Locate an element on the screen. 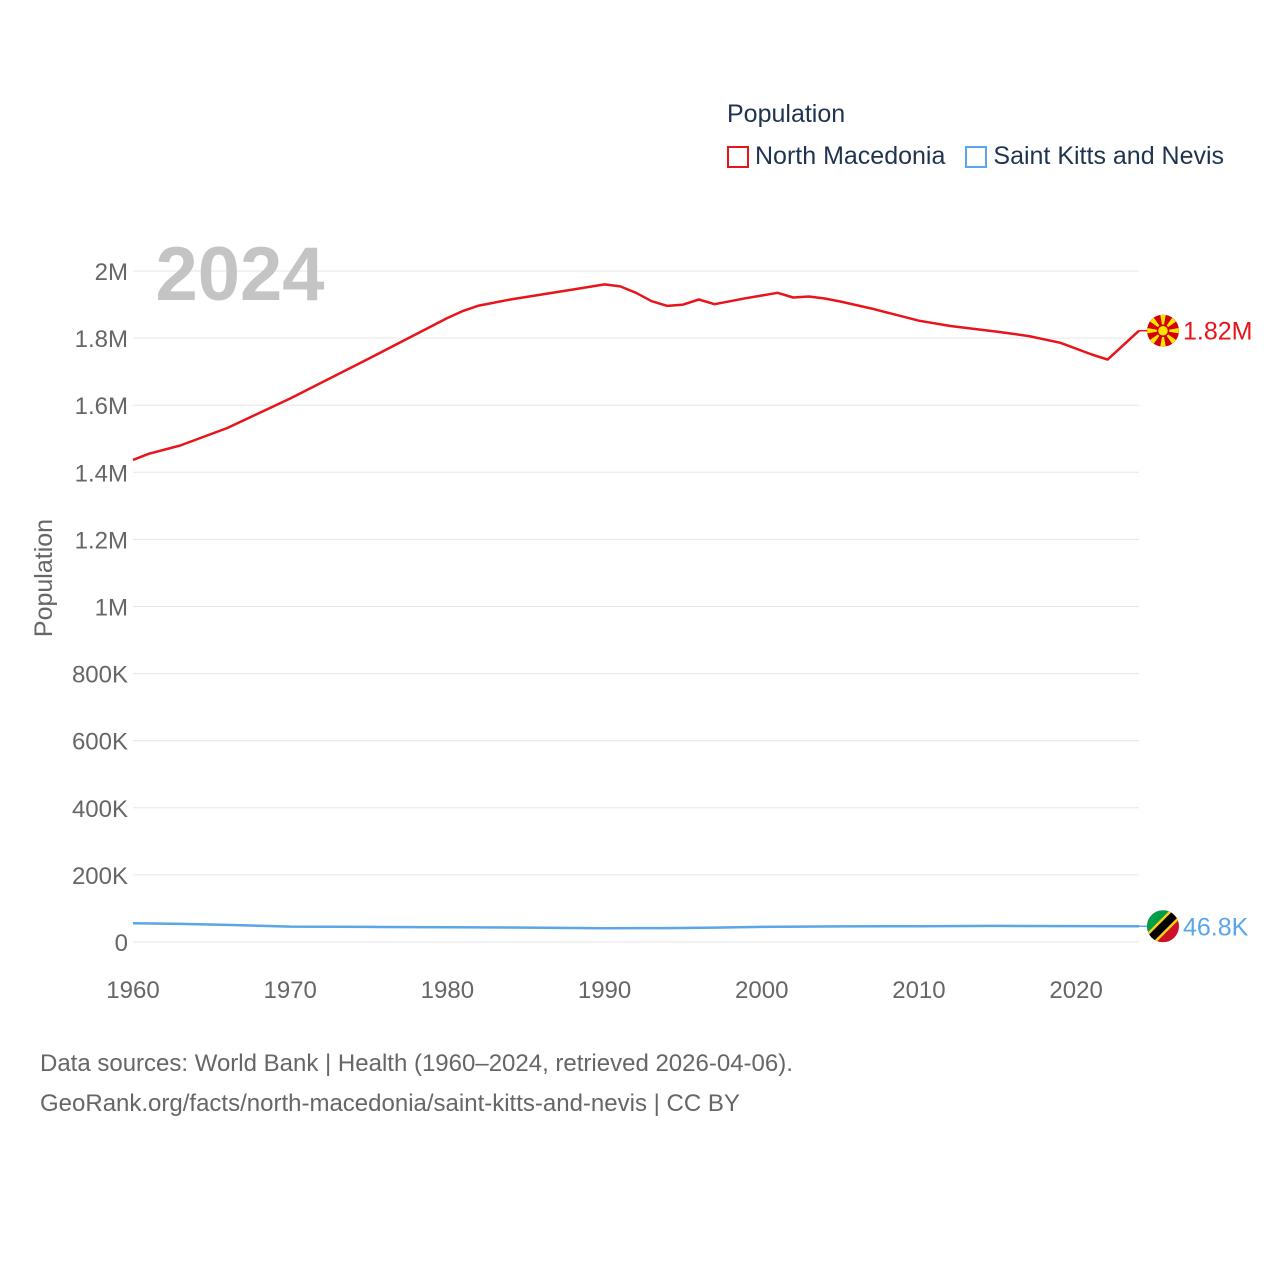  y-tick-label: 1.4M is located at coordinates (101, 473).